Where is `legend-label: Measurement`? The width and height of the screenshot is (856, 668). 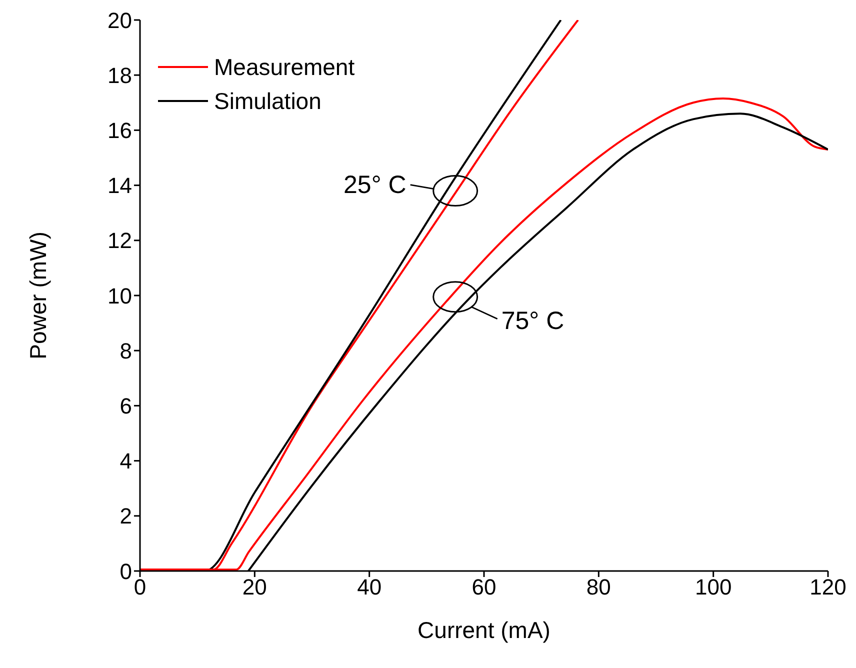
legend-label: Measurement is located at coordinates (284, 67).